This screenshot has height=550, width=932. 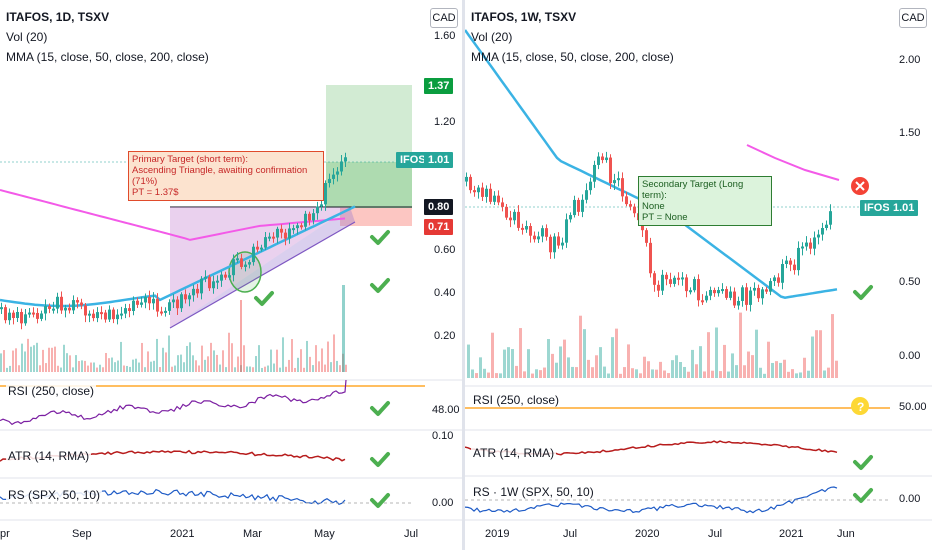 I want to click on panel-divider, so click(x=463, y=275).